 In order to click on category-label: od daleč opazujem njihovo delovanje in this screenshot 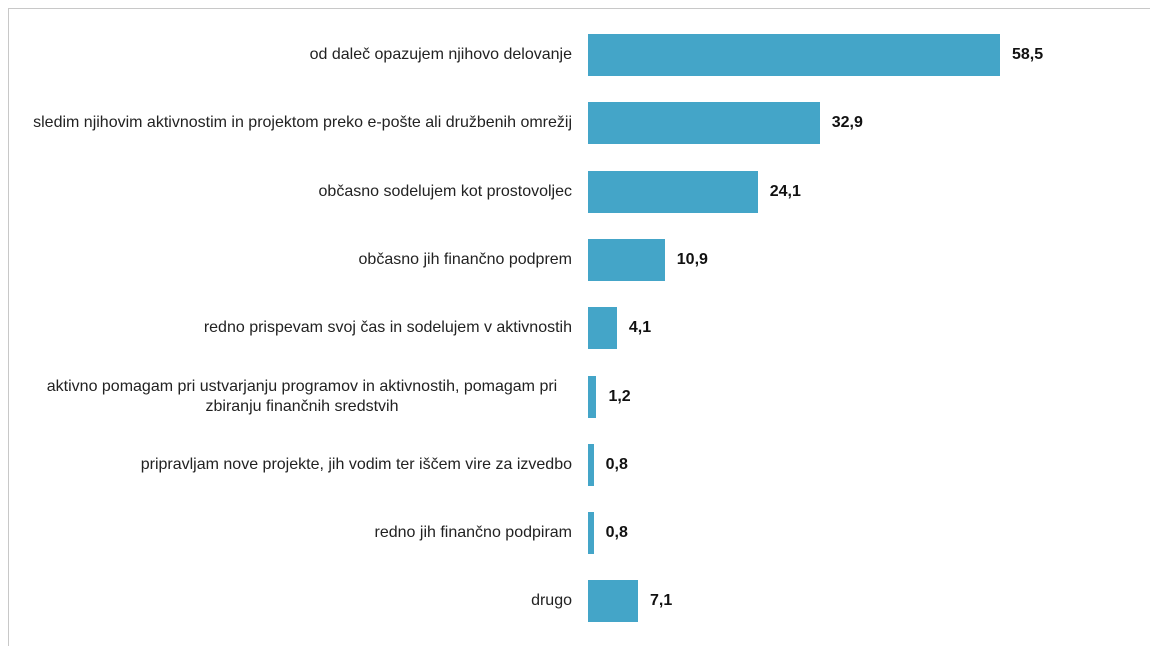, I will do `click(302, 55)`.